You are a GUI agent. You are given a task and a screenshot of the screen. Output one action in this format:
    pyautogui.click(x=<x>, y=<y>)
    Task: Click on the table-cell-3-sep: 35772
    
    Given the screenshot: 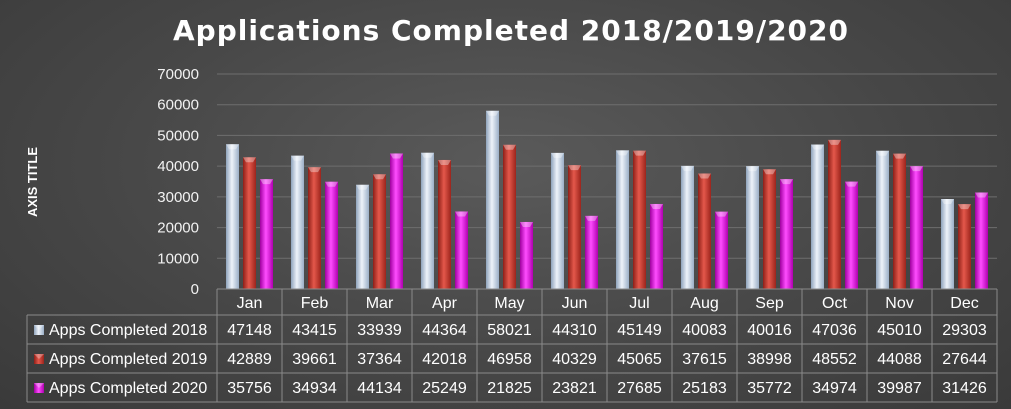 What is the action you would take?
    pyautogui.click(x=769, y=388)
    